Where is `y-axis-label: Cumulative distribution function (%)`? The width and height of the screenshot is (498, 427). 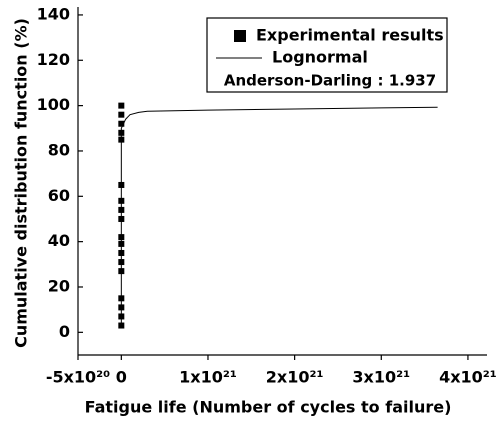
y-axis-label: Cumulative distribution function (%) is located at coordinates (21, 183).